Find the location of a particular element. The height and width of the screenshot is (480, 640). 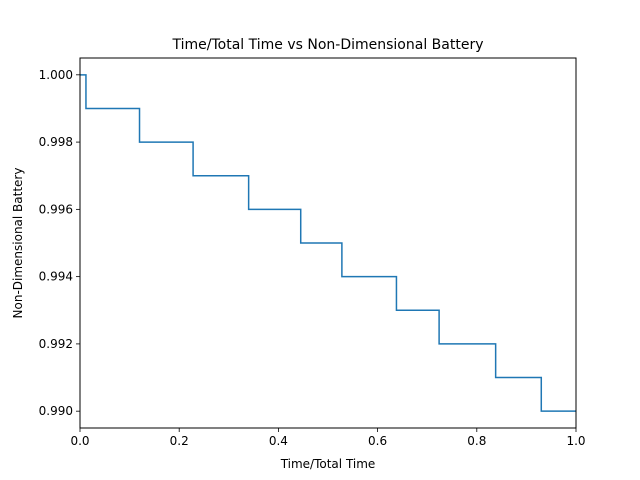

y-axis: 0.990 0.992 0.994 0.996 0.998 1.000 is located at coordinates (59, 243).